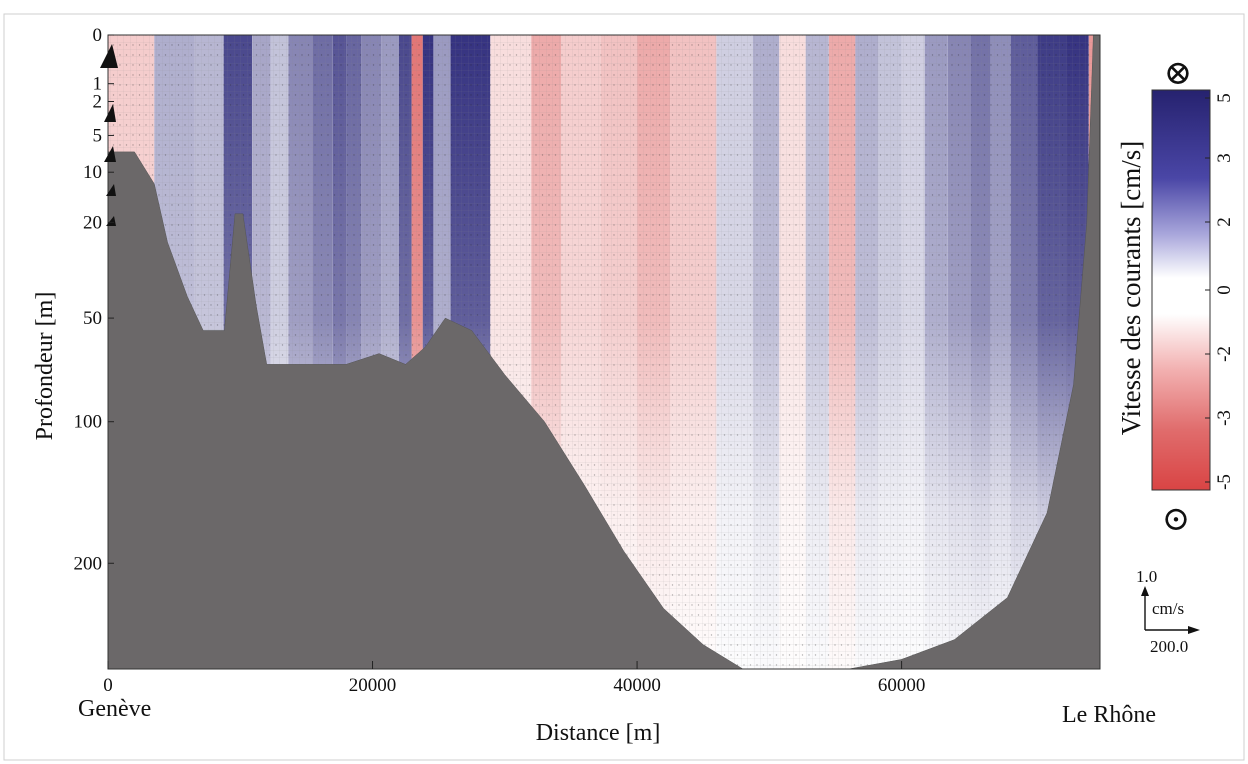  What do you see at coordinates (1224, 354) in the screenshot?
I see `colorbar-tick-label: -2` at bounding box center [1224, 354].